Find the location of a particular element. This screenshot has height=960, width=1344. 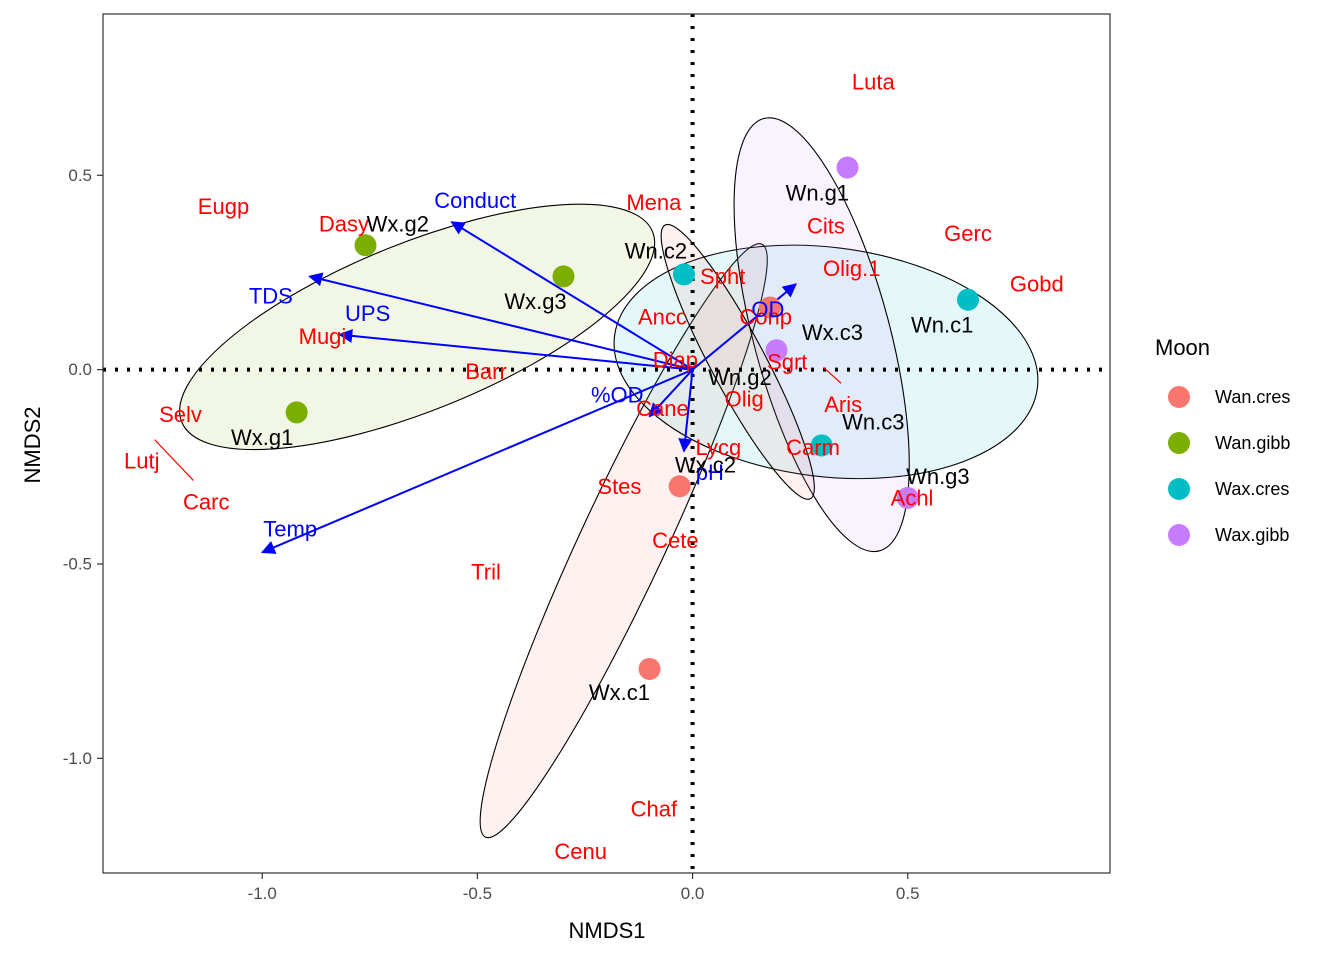

environment-labels: Conduct TDS UPS Temp %OD OD pH is located at coordinates (517, 364).